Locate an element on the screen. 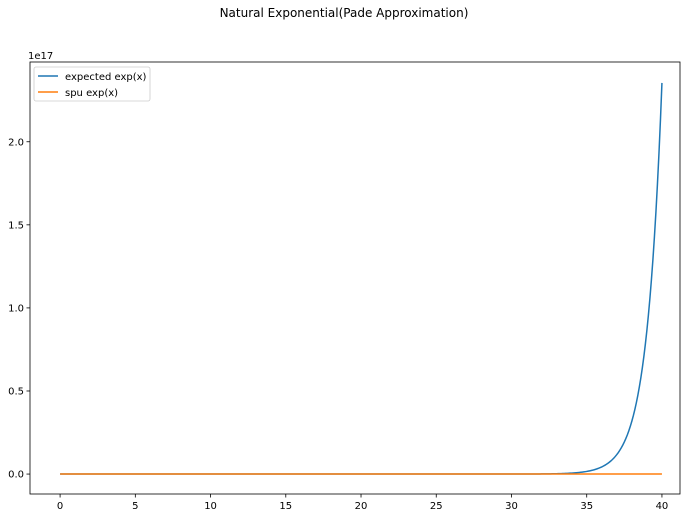 Image resolution: width=687 pixels, height=518 pixels. x-axis: 0 5 10 15 20 25 30 35 40 is located at coordinates (362, 503).